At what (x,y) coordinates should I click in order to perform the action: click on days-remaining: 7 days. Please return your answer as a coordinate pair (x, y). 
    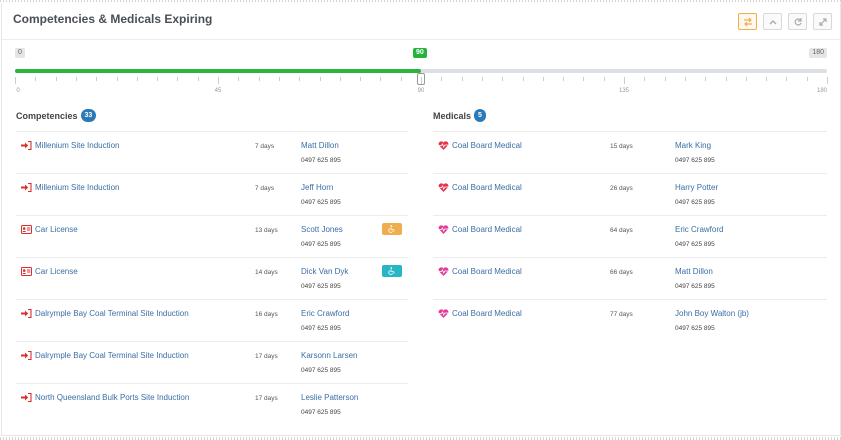
    Looking at the image, I should click on (265, 188).